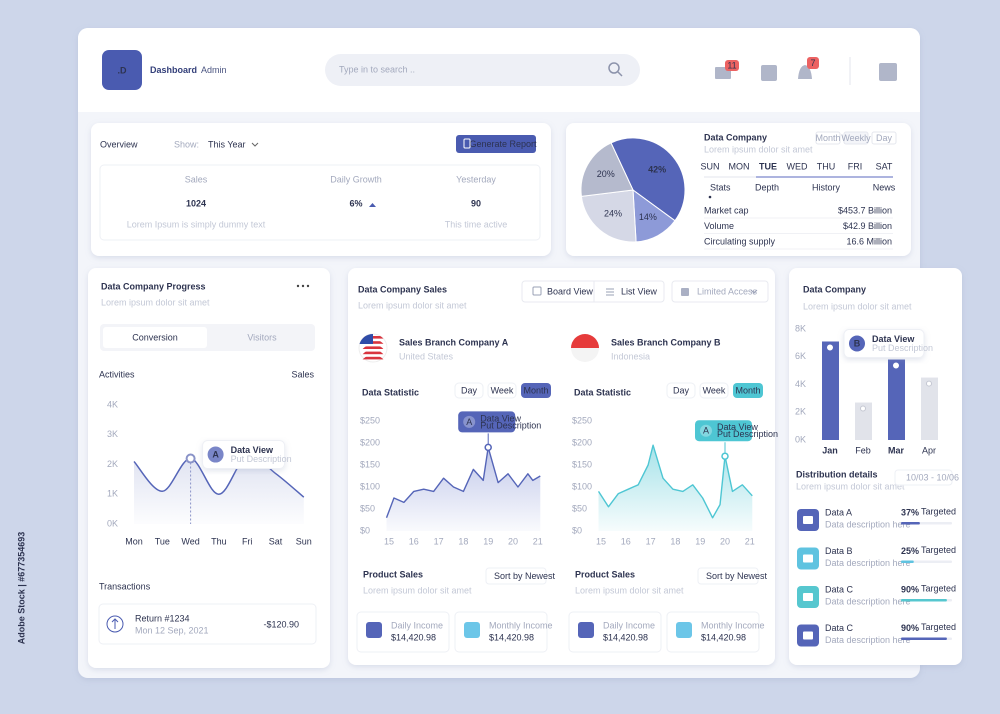 The width and height of the screenshot is (1000, 714). What do you see at coordinates (188, 70) in the screenshot?
I see `app-title: Dashboard Admin` at bounding box center [188, 70].